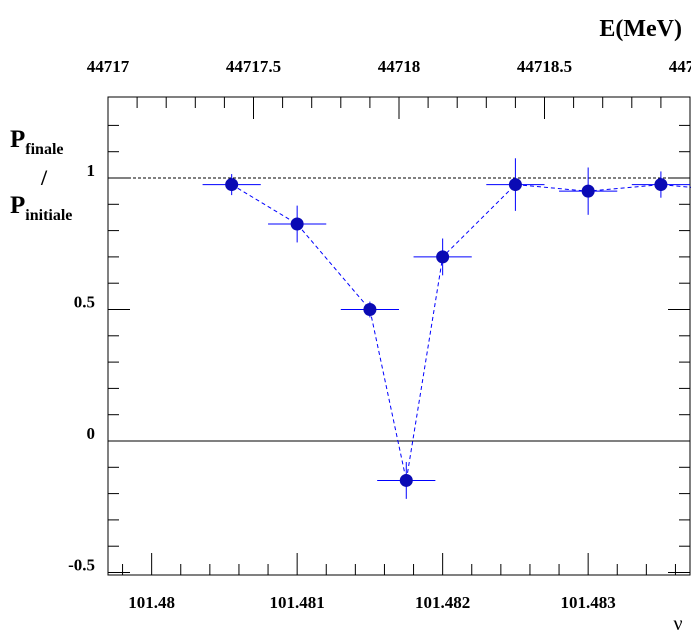 This screenshot has width=691, height=633. Describe the element at coordinates (44, 177) in the screenshot. I see `y-title-slash: /` at that location.